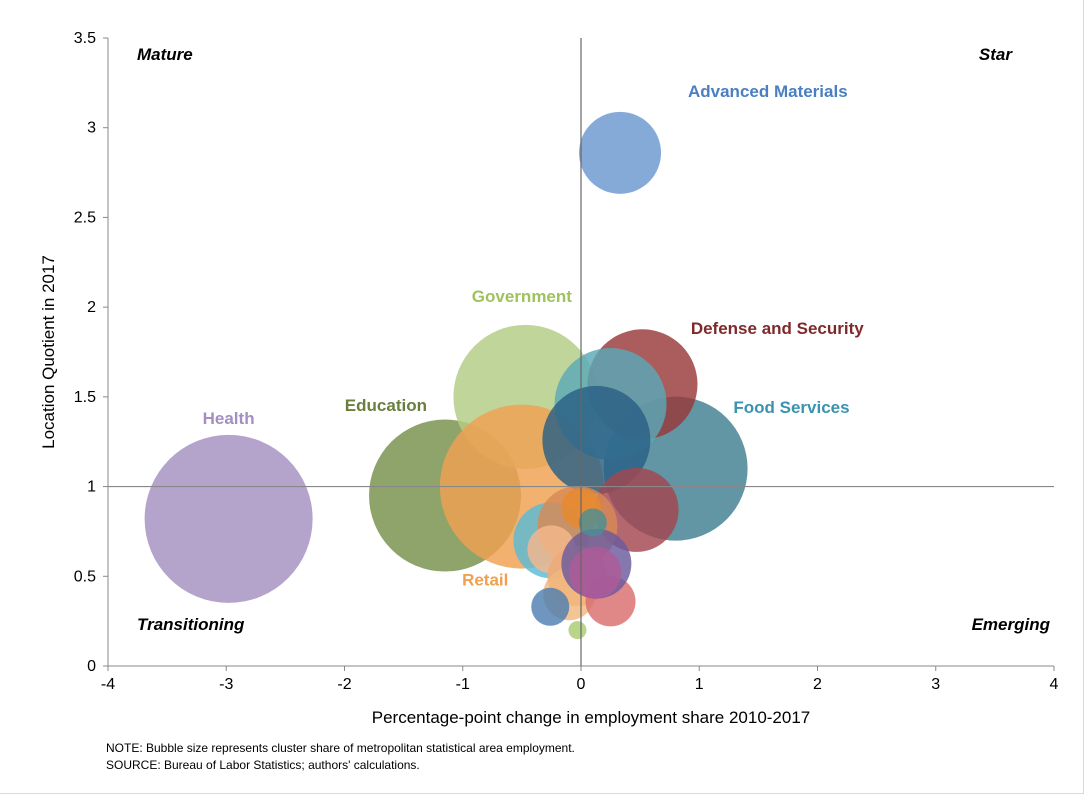 The height and width of the screenshot is (795, 1085). Describe the element at coordinates (996, 54) in the screenshot. I see `quadrant-label-star: Star` at that location.